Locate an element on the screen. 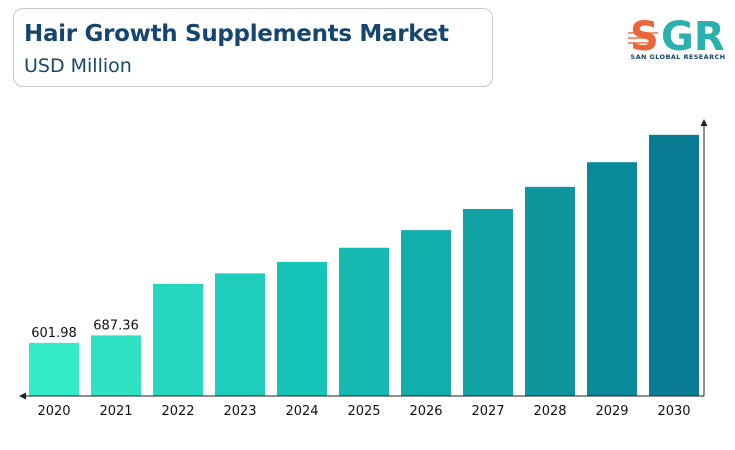  x-tick-label: 2029 is located at coordinates (611, 411).